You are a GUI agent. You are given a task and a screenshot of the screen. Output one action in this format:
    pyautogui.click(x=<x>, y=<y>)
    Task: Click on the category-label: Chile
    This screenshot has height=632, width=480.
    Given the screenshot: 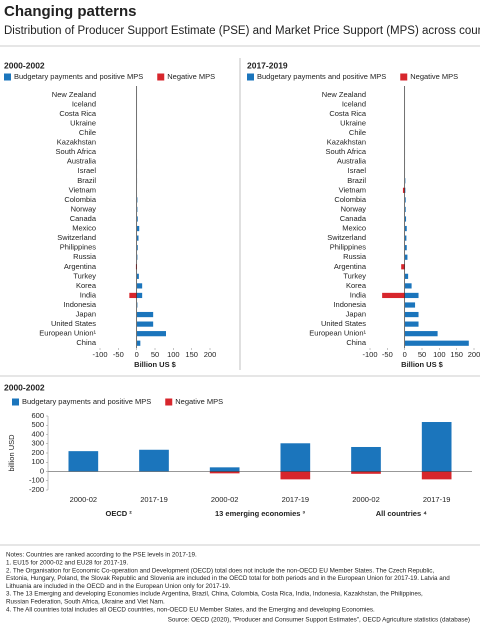 What is the action you would take?
    pyautogui.click(x=87, y=132)
    